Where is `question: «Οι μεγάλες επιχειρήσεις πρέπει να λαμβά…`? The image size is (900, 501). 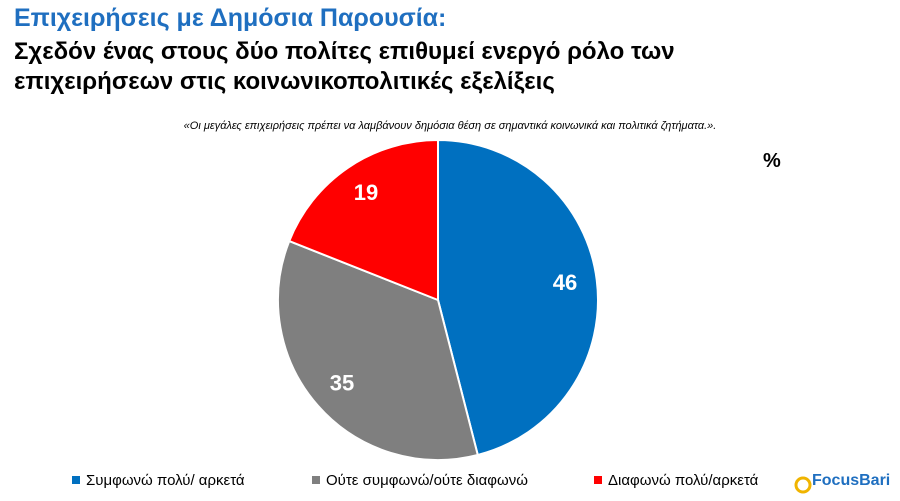 question: «Οι μεγάλες επιχειρήσεις πρέπει να λαμβά… is located at coordinates (450, 126).